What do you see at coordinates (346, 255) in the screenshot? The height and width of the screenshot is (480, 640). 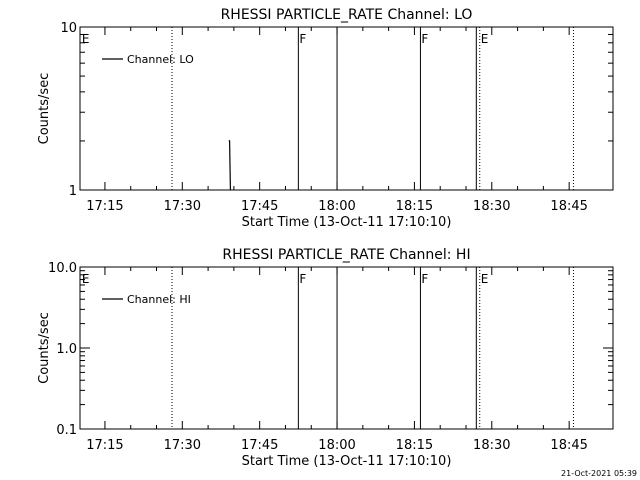 I see `chart-title: RHESSI PARTICLE_RATE Channel: HI` at bounding box center [346, 255].